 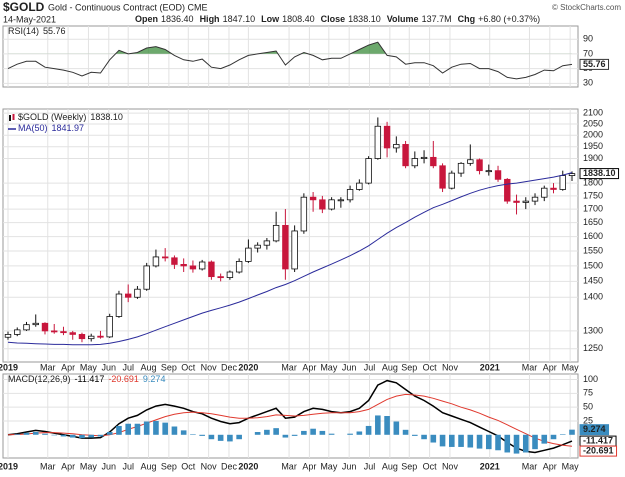 I want to click on legend: RSI(14) 55.76, so click(x=37, y=31).